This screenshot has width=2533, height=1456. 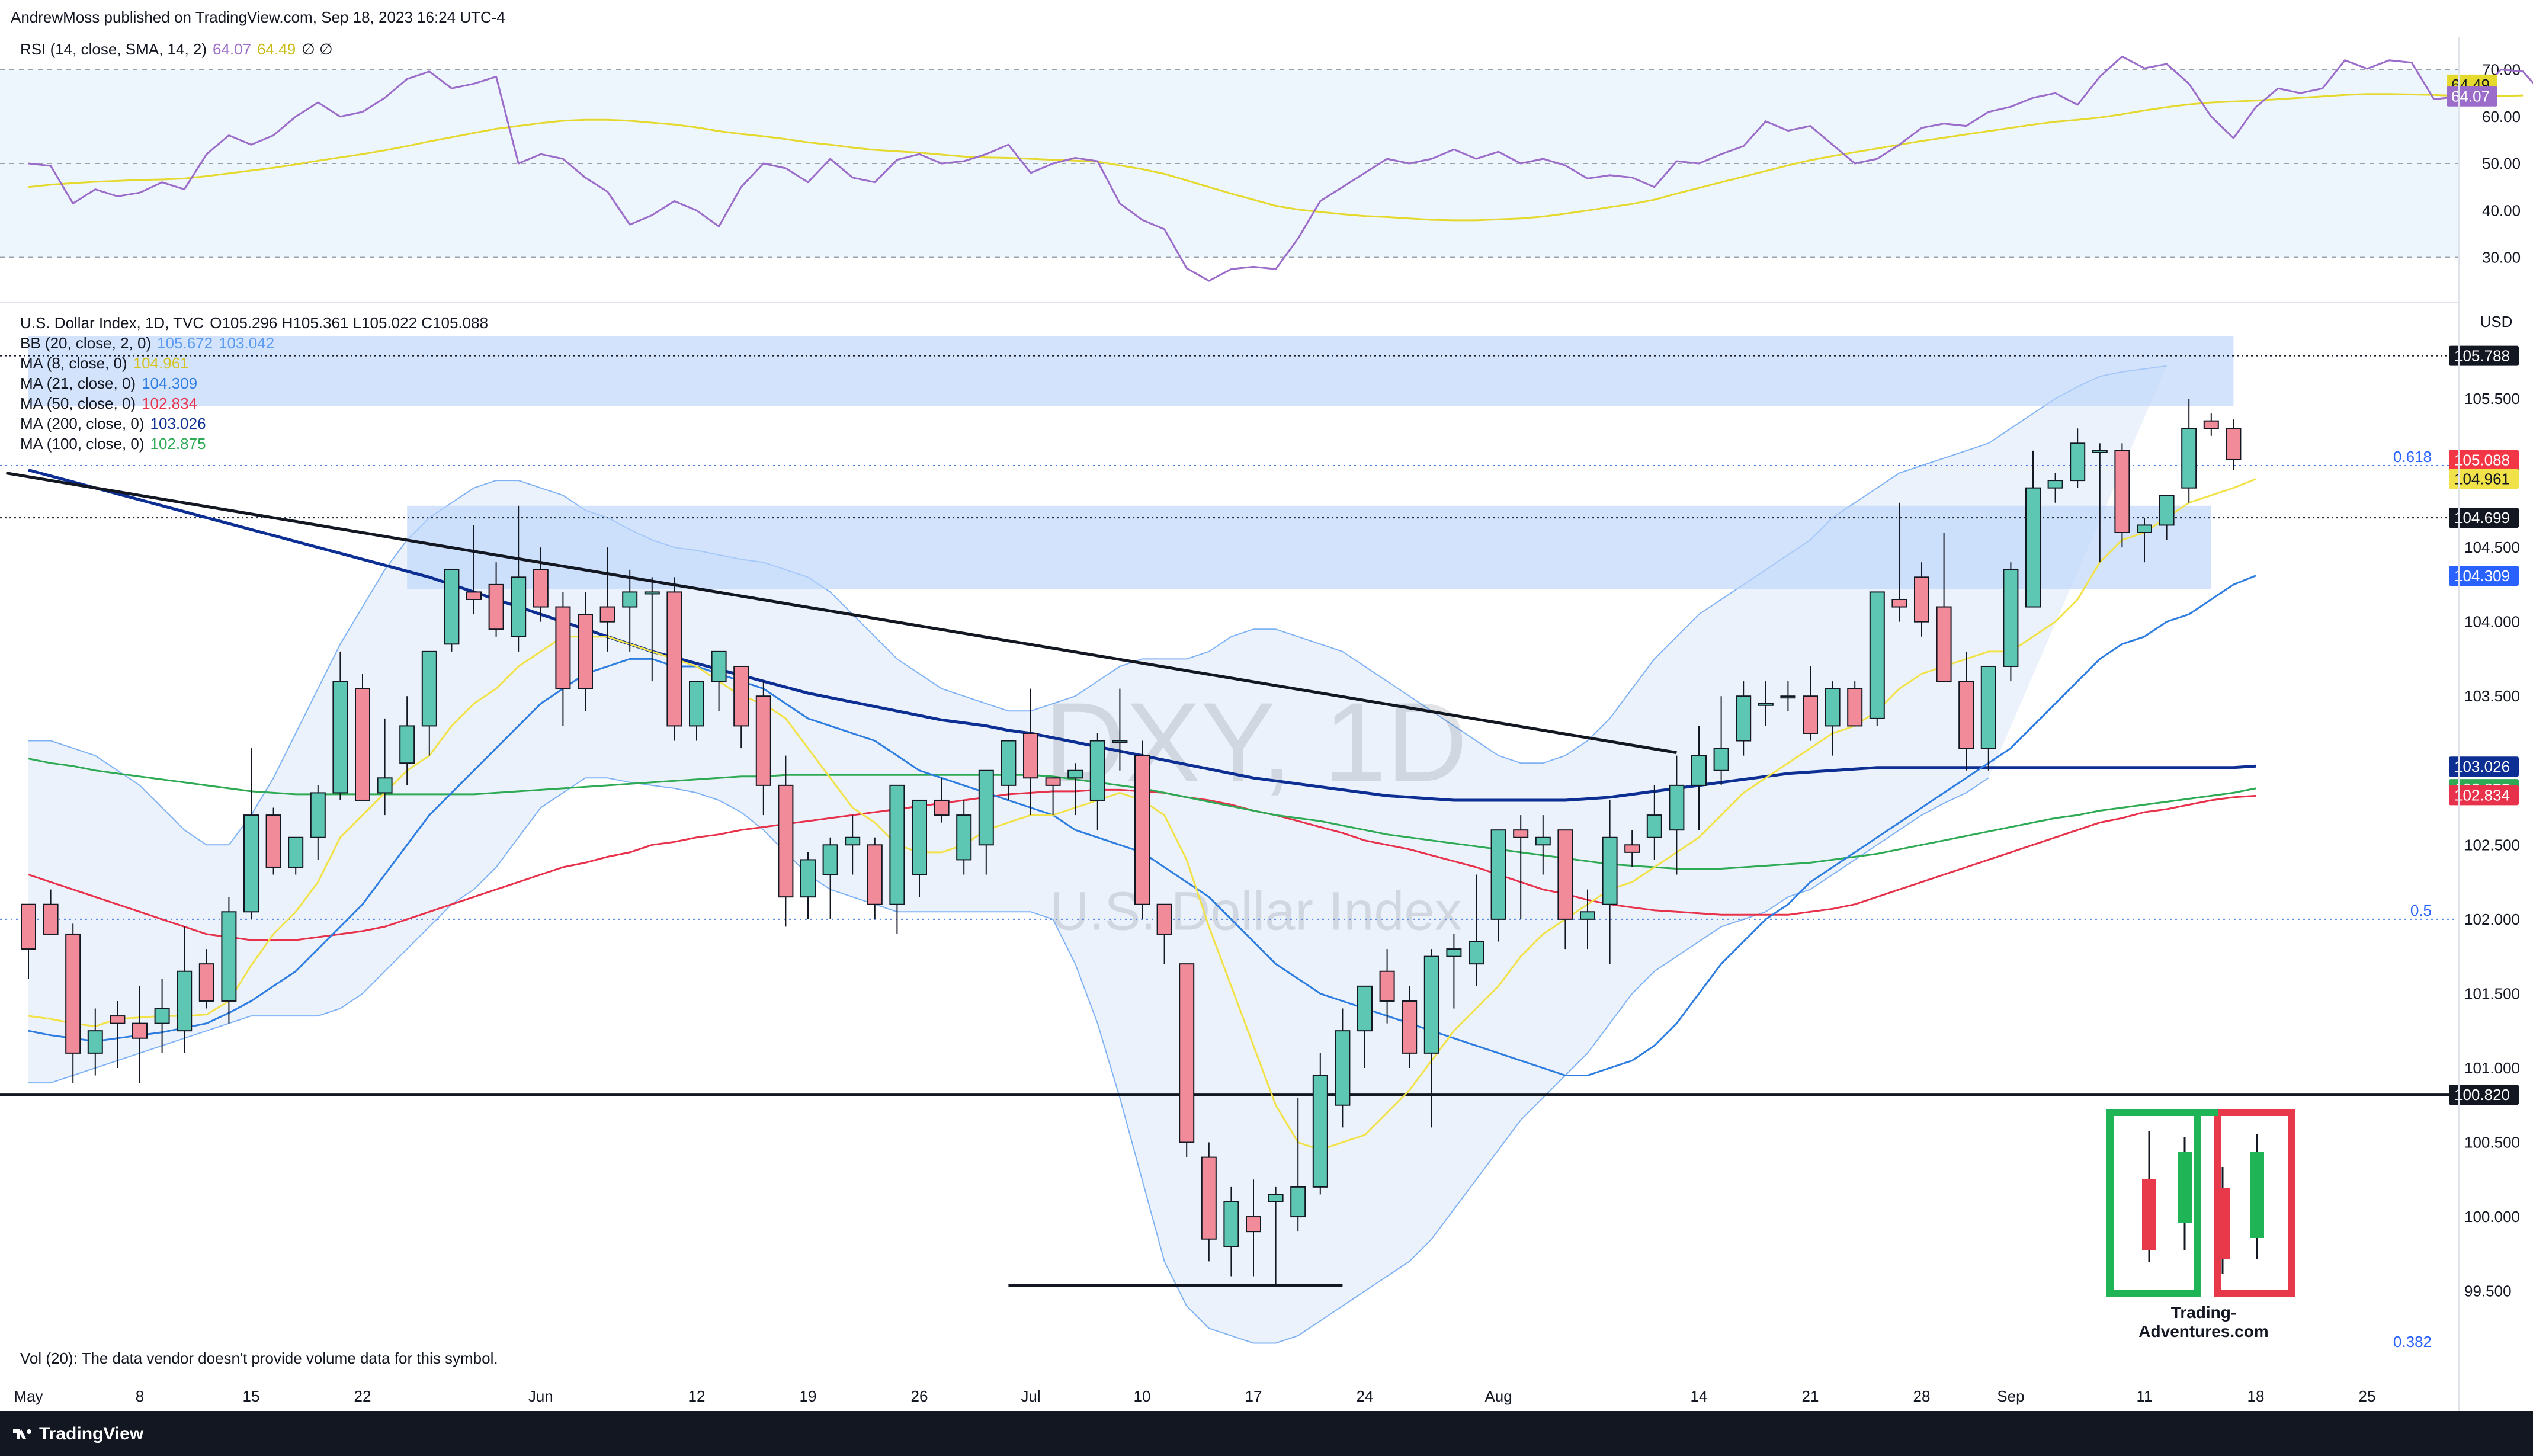 What do you see at coordinates (1142, 1396) in the screenshot?
I see `time-tick-label: 10` at bounding box center [1142, 1396].